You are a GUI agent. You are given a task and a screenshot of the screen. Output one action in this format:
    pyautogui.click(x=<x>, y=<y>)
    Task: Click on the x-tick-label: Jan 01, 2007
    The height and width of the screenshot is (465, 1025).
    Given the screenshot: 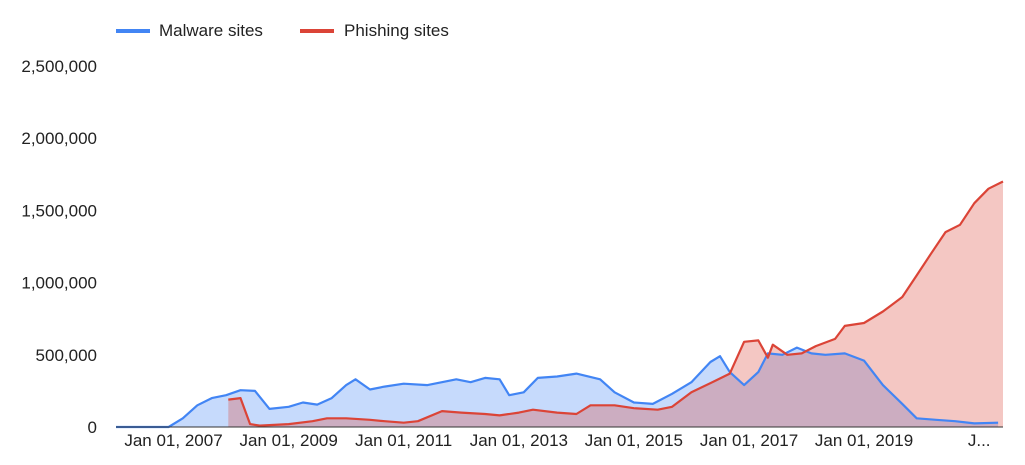 What is the action you would take?
    pyautogui.click(x=173, y=440)
    